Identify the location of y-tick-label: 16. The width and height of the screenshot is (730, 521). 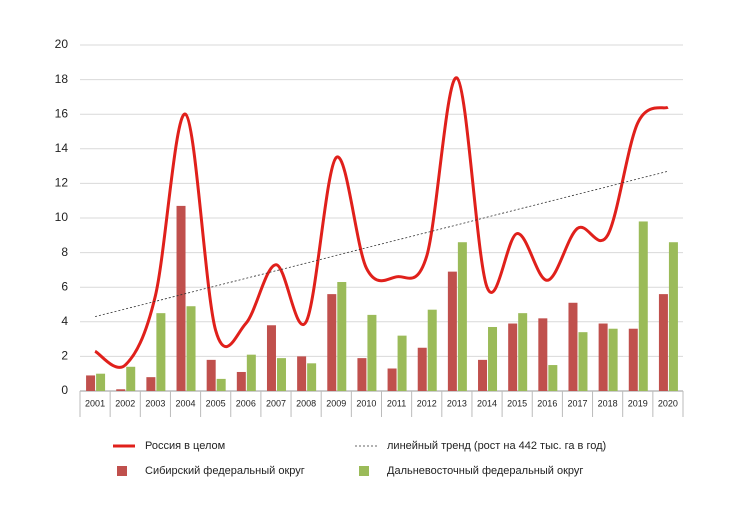
(62, 113).